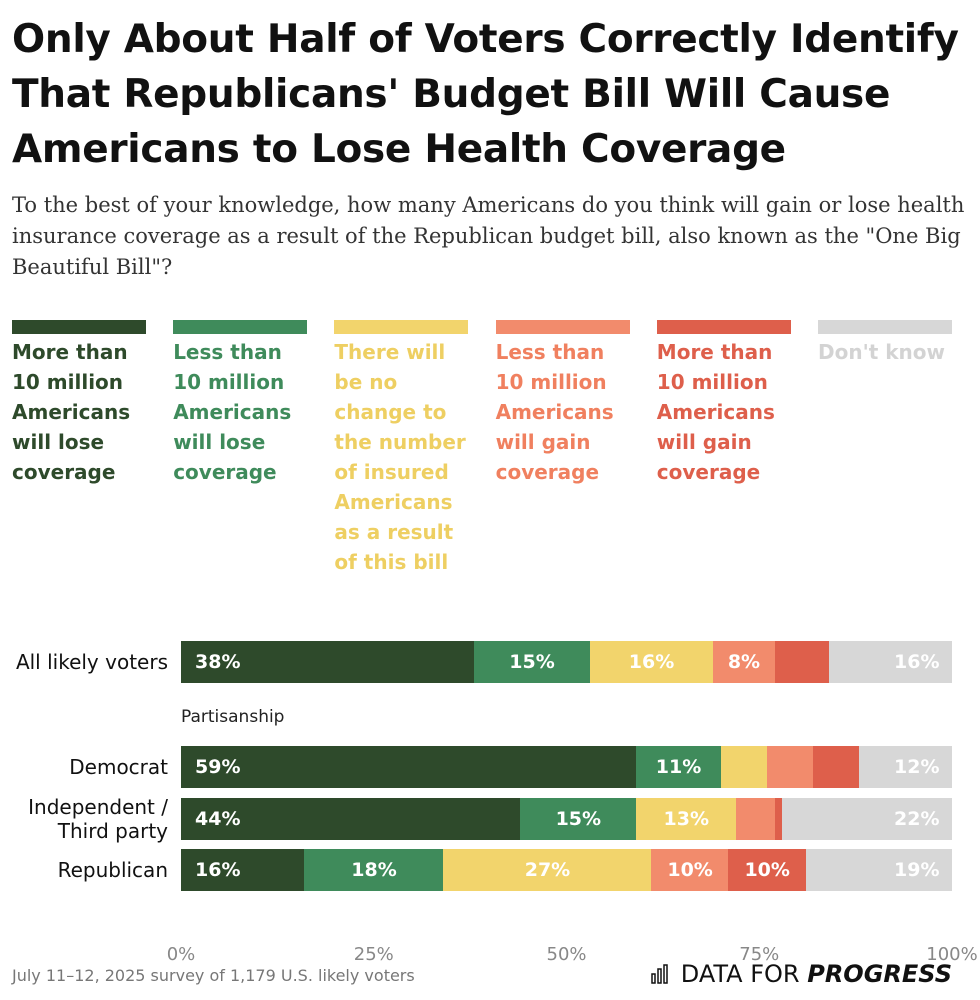 This screenshot has width=980, height=1000. Describe the element at coordinates (373, 954) in the screenshot. I see `x-tick-label: 25%` at that location.